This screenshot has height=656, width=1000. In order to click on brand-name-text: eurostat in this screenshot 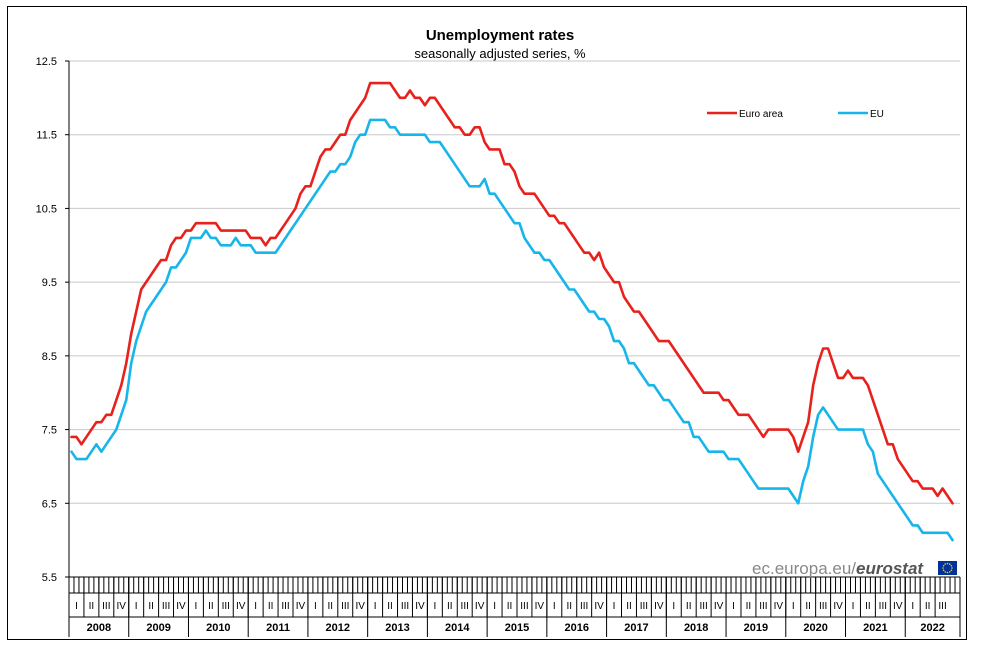, I will do `click(890, 568)`.